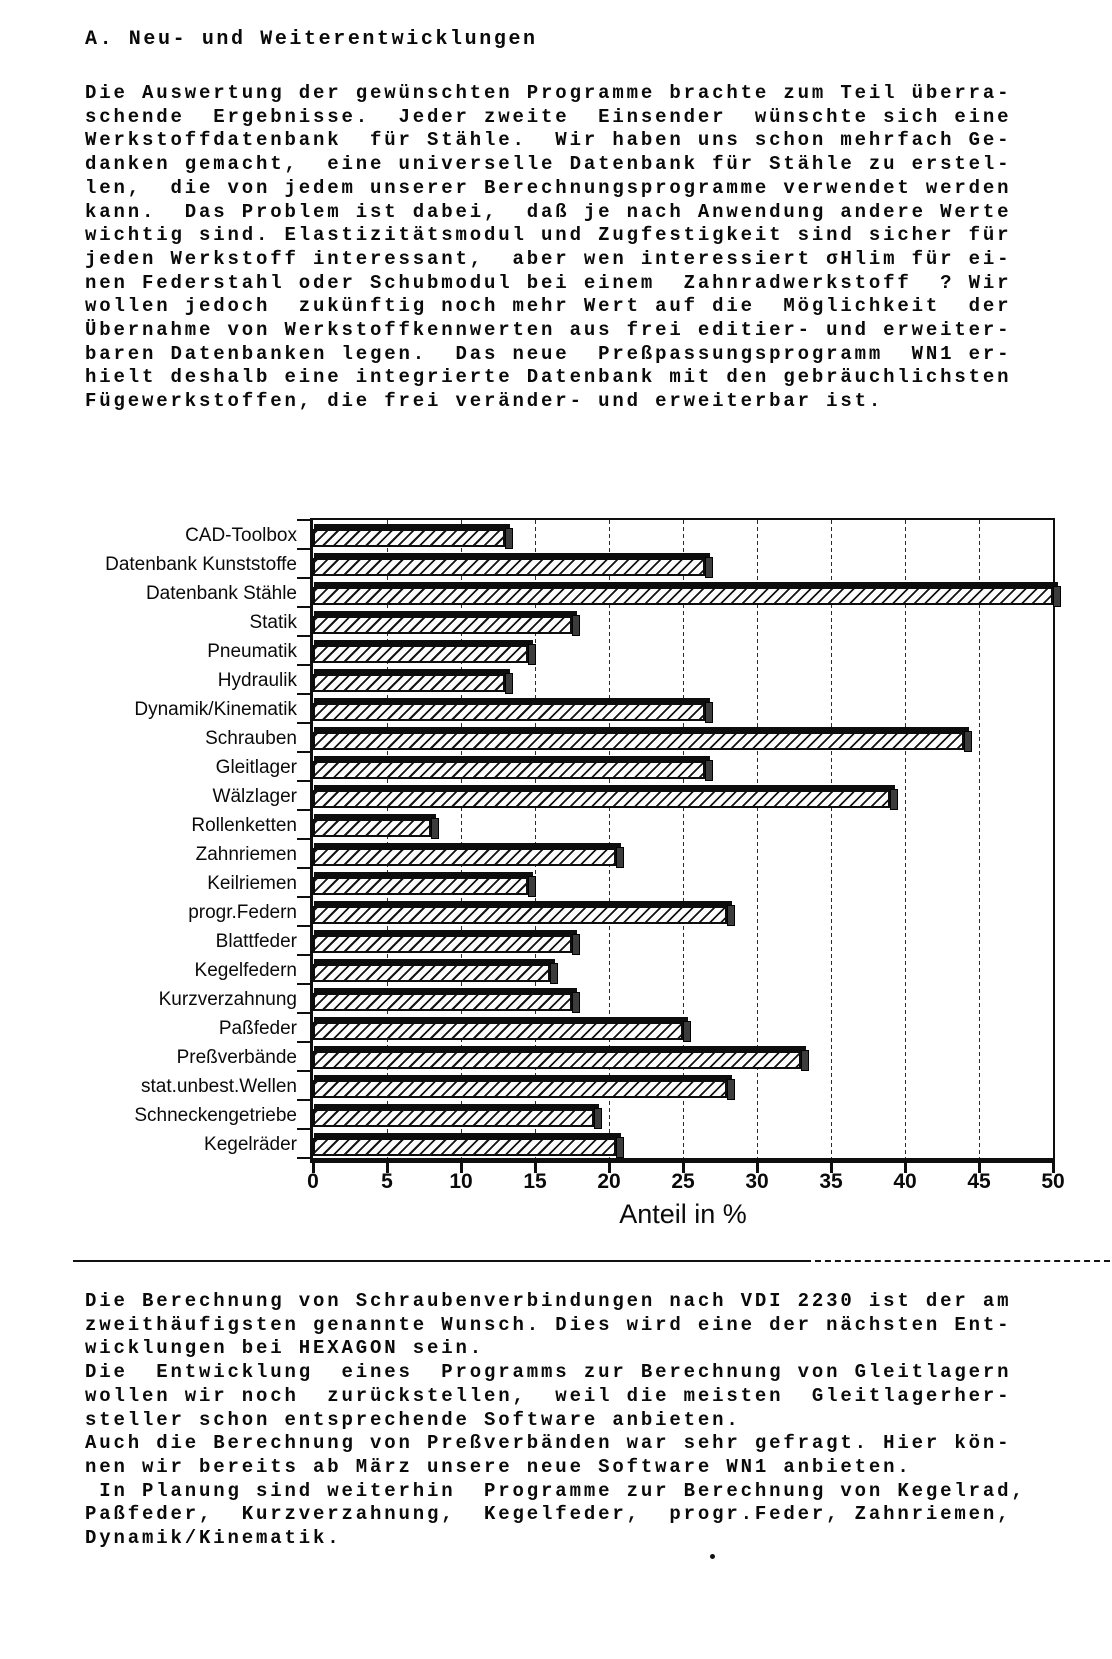 The image size is (1112, 1659). What do you see at coordinates (1053, 1181) in the screenshot?
I see `x-axis-tick-label: 50` at bounding box center [1053, 1181].